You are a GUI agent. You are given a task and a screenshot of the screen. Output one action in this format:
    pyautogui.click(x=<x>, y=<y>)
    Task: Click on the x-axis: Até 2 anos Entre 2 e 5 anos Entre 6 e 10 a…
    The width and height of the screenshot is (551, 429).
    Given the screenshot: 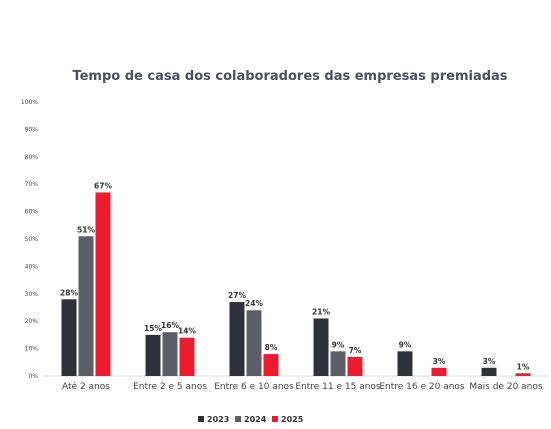 What is the action you would take?
    pyautogui.click(x=302, y=386)
    